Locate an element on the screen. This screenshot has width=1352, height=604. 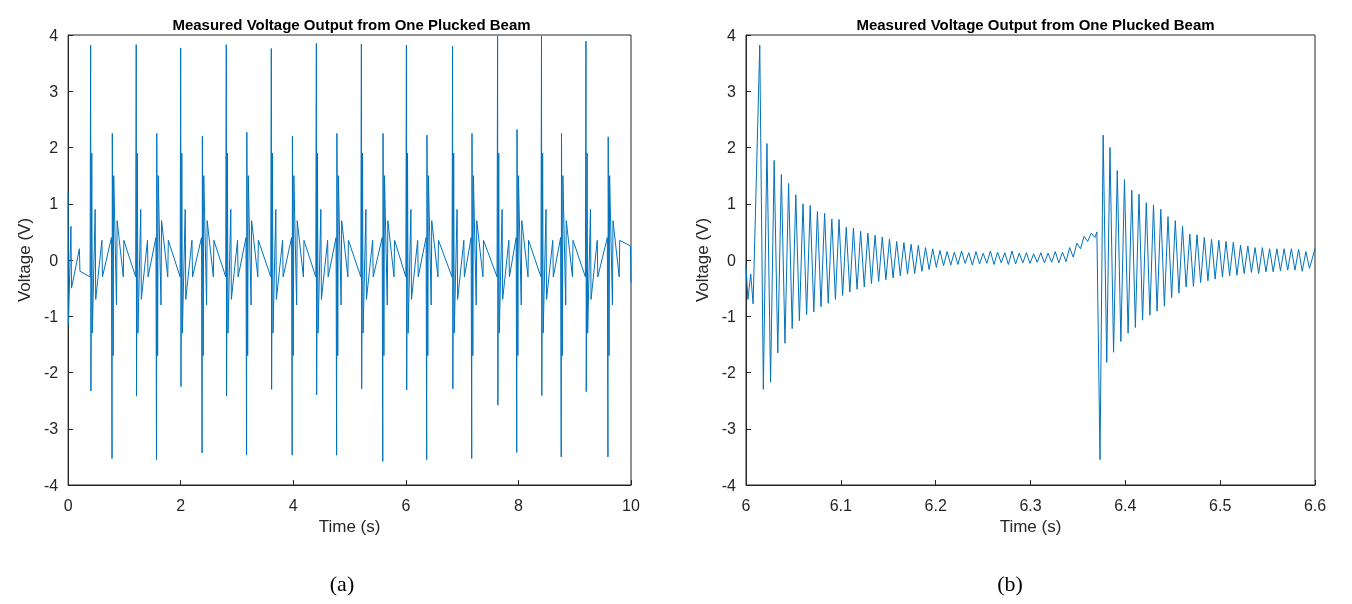
x-tick-label: 6.4 is located at coordinates (1125, 505).